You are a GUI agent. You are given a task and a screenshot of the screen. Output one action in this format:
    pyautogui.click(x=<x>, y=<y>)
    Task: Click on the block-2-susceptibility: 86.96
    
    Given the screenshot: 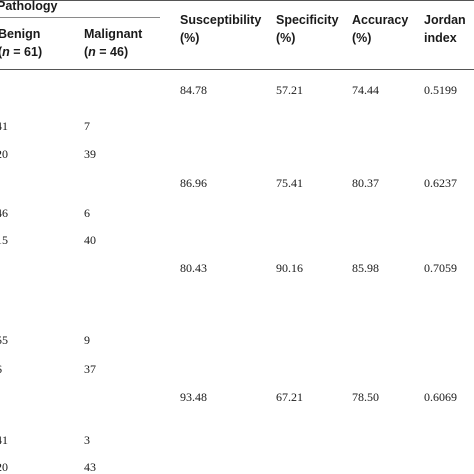 What is the action you would take?
    pyautogui.click(x=193, y=183)
    